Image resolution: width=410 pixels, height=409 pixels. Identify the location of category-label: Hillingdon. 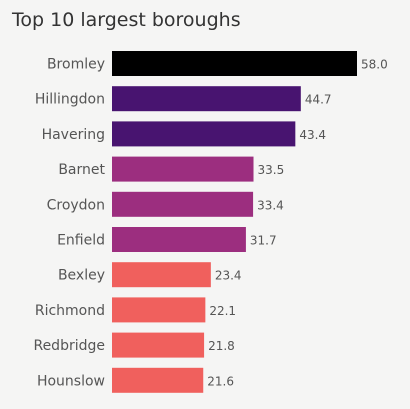
(70, 100).